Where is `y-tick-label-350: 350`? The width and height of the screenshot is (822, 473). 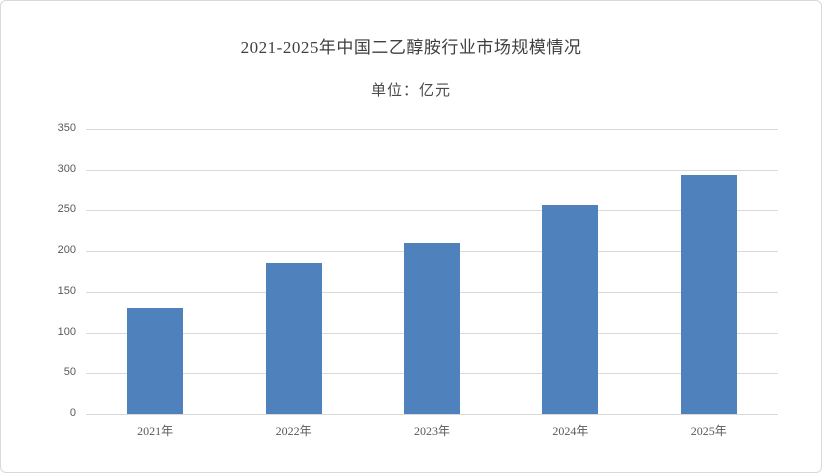 y-tick-label-350: 350 is located at coordinates (66, 128).